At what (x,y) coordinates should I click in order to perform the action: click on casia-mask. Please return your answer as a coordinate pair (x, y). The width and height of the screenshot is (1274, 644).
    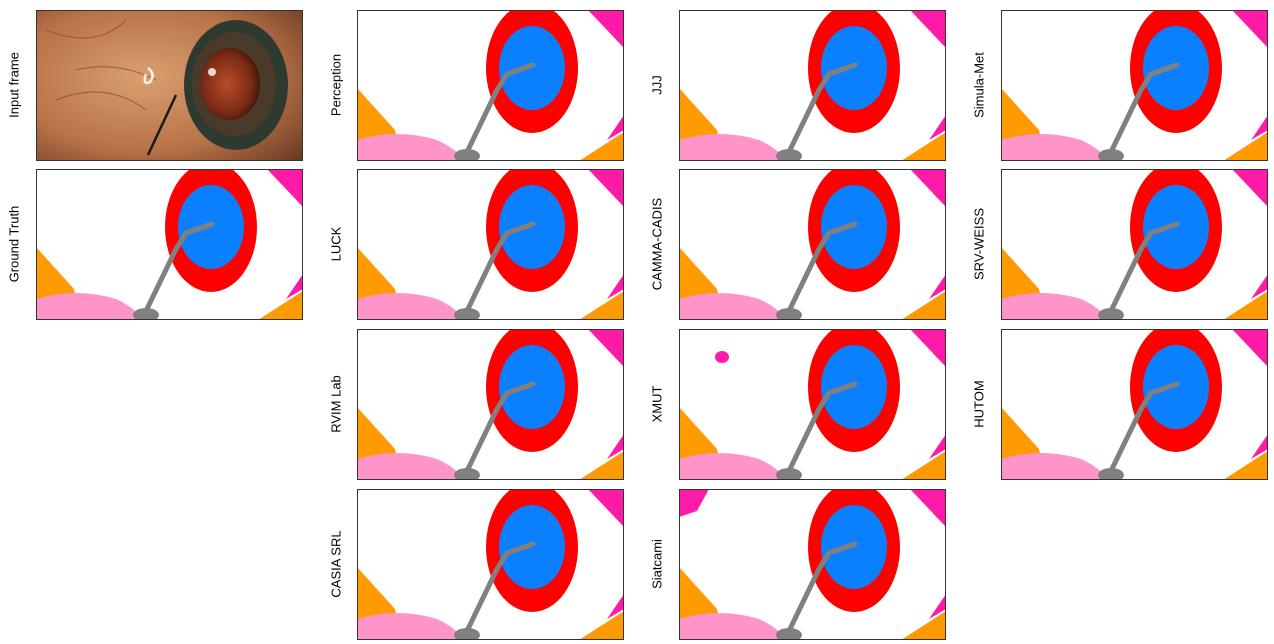
    Looking at the image, I should click on (490, 564).